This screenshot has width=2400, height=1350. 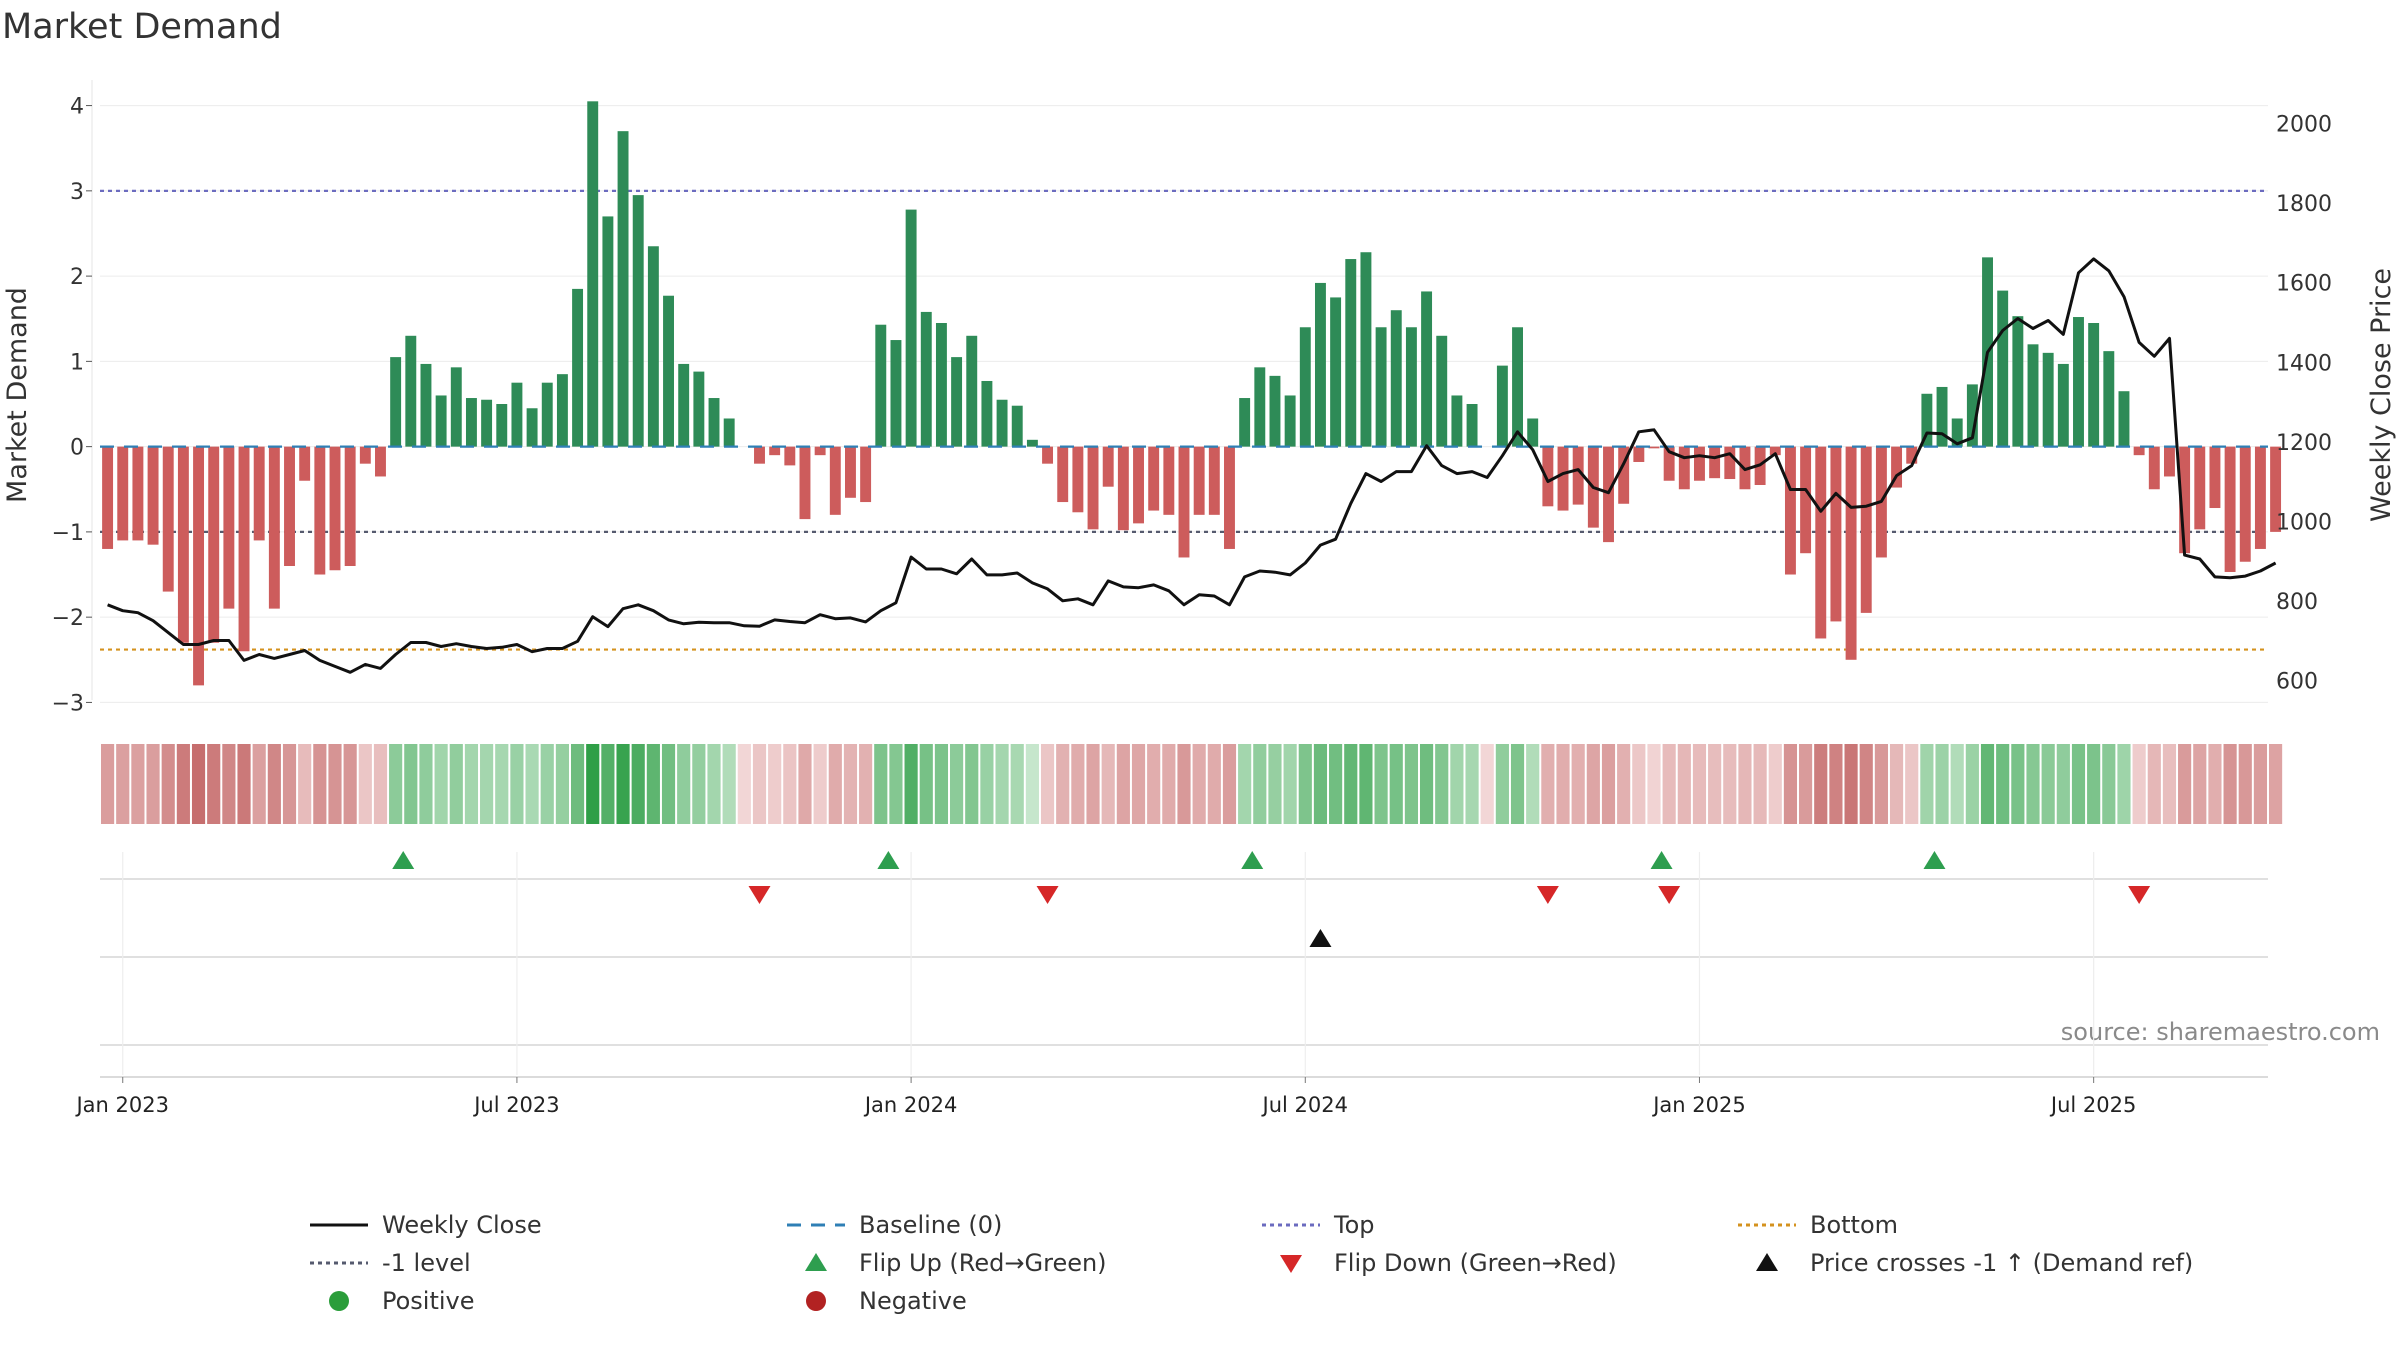 I want to click on y-left-tick-label: −3, so click(x=68, y=703).